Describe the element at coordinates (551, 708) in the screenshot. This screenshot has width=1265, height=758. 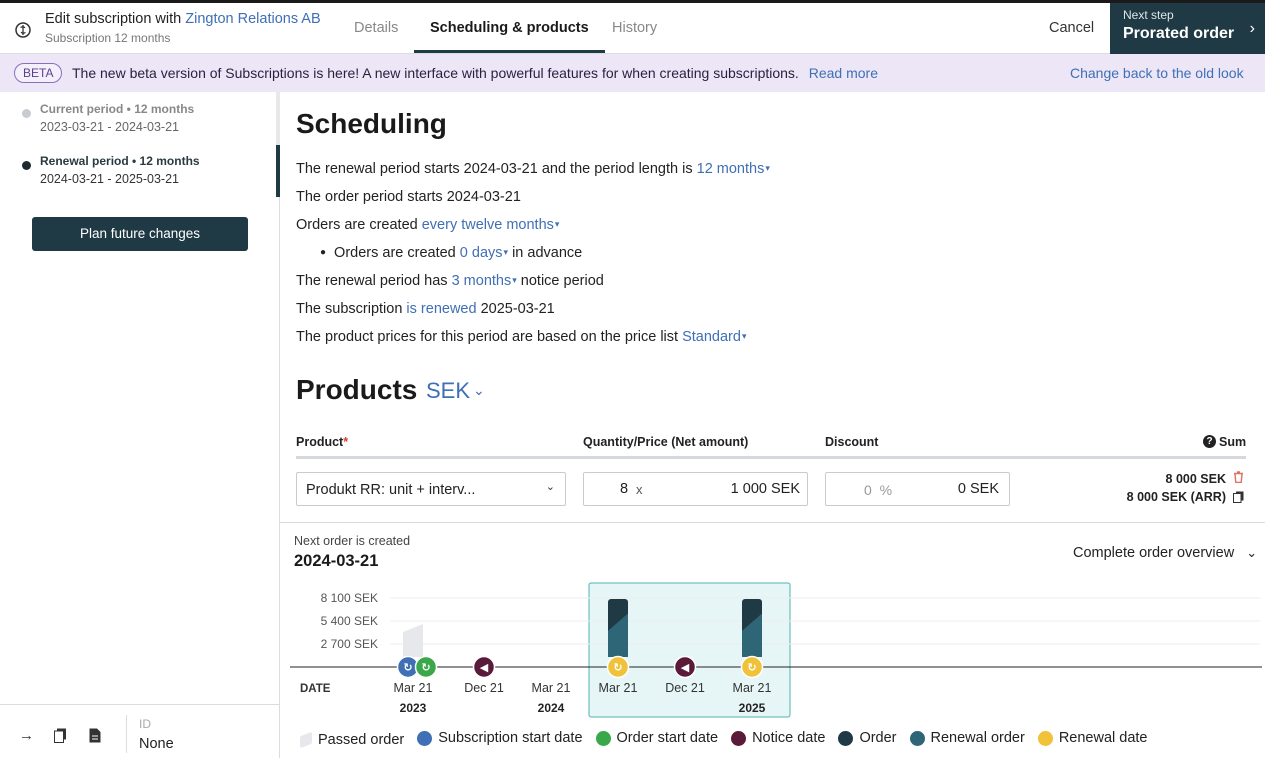
I see `x-tick-year: 2024` at that location.